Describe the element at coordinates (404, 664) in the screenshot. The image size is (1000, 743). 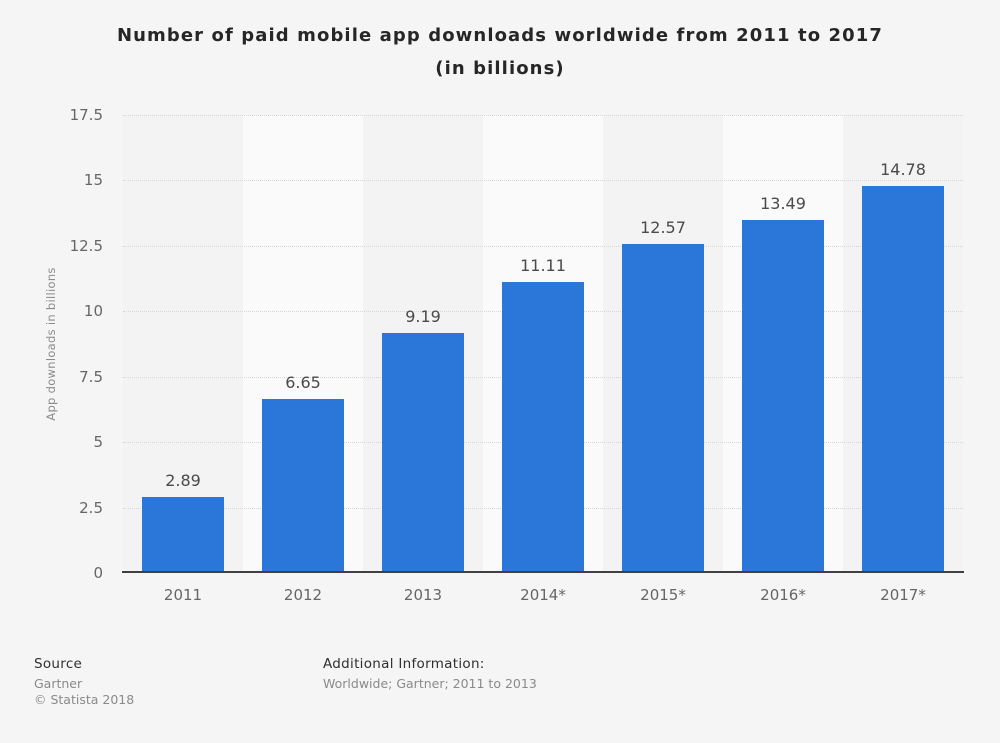
I see `additional-info-label: Additional Information:` at that location.